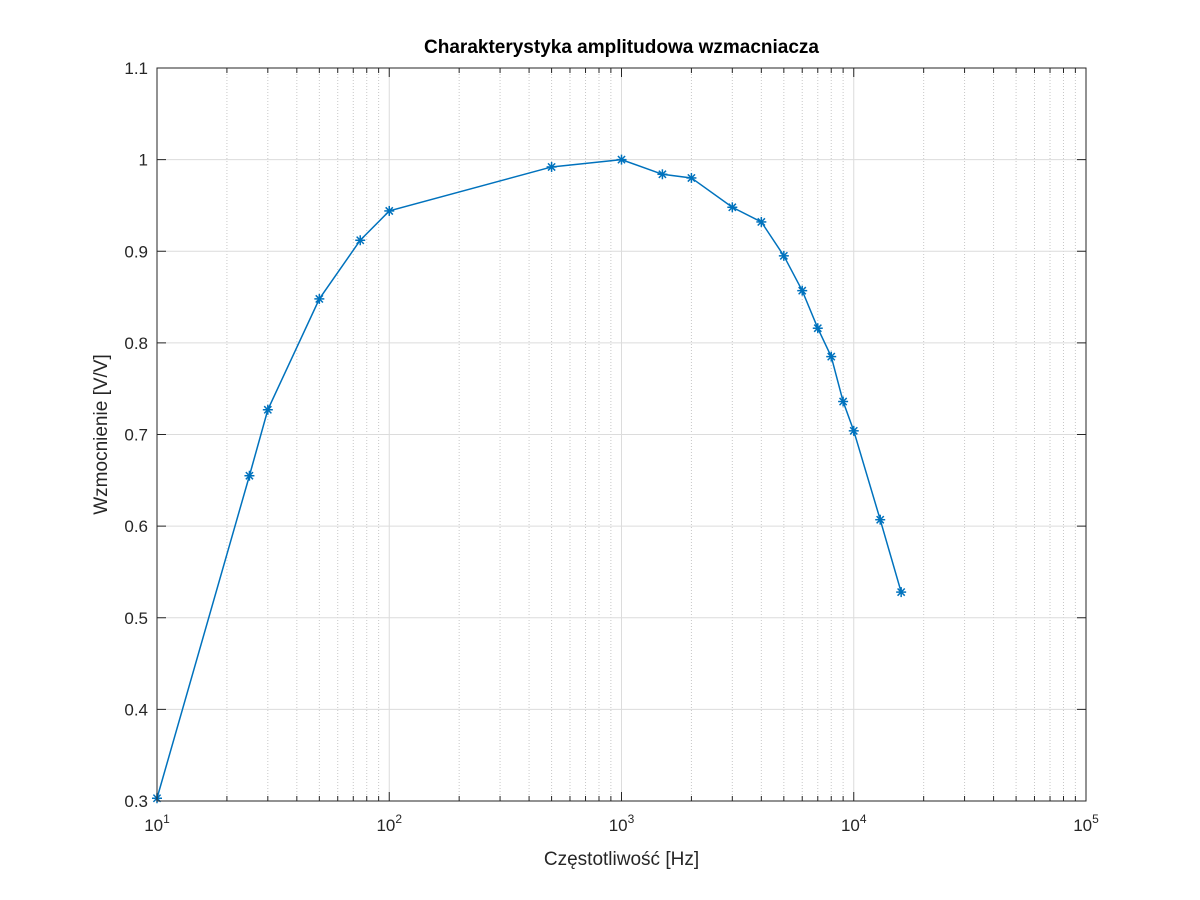 The height and width of the screenshot is (900, 1200). What do you see at coordinates (136, 526) in the screenshot?
I see `y-tick-label: 0.6` at bounding box center [136, 526].